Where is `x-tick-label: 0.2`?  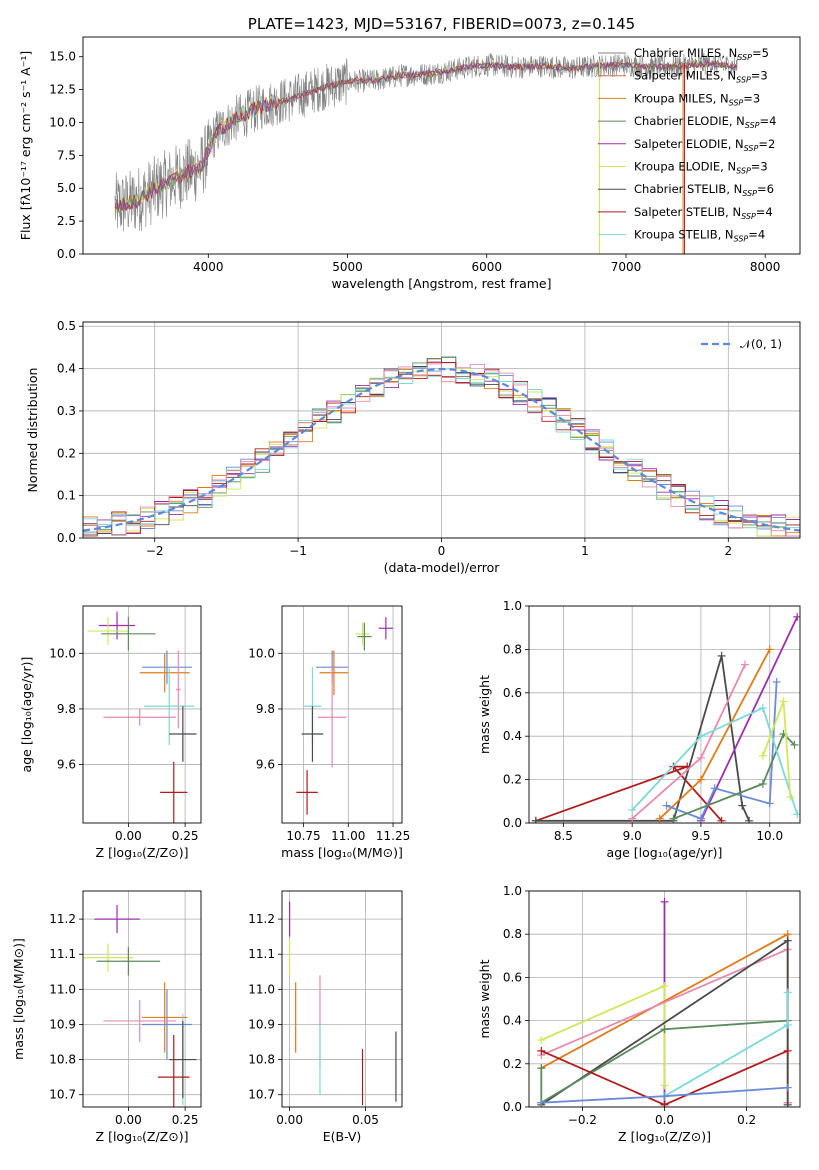 x-tick-label: 0.2 is located at coordinates (746, 1120).